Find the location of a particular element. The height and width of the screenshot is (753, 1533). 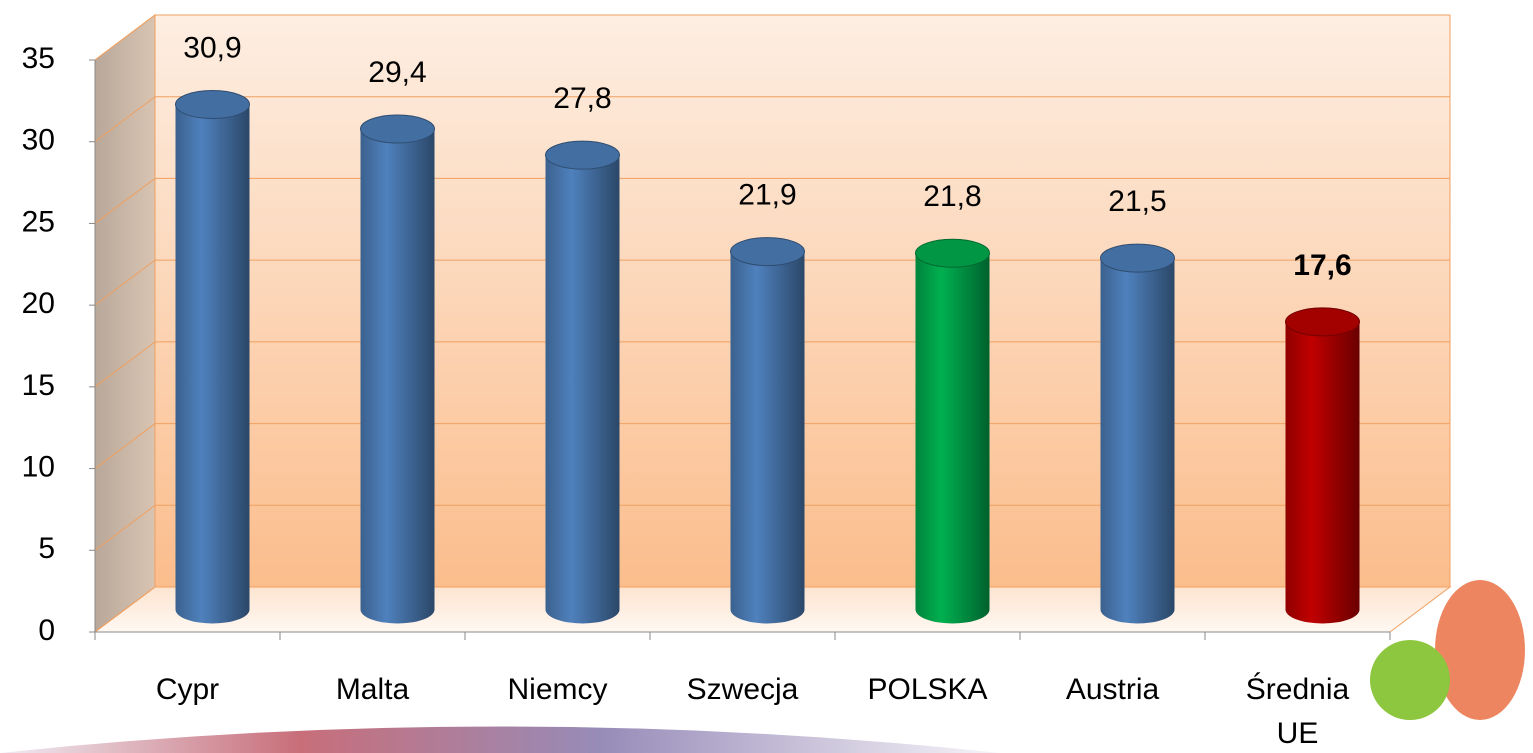

x-tick-label: Malta is located at coordinates (372, 689).